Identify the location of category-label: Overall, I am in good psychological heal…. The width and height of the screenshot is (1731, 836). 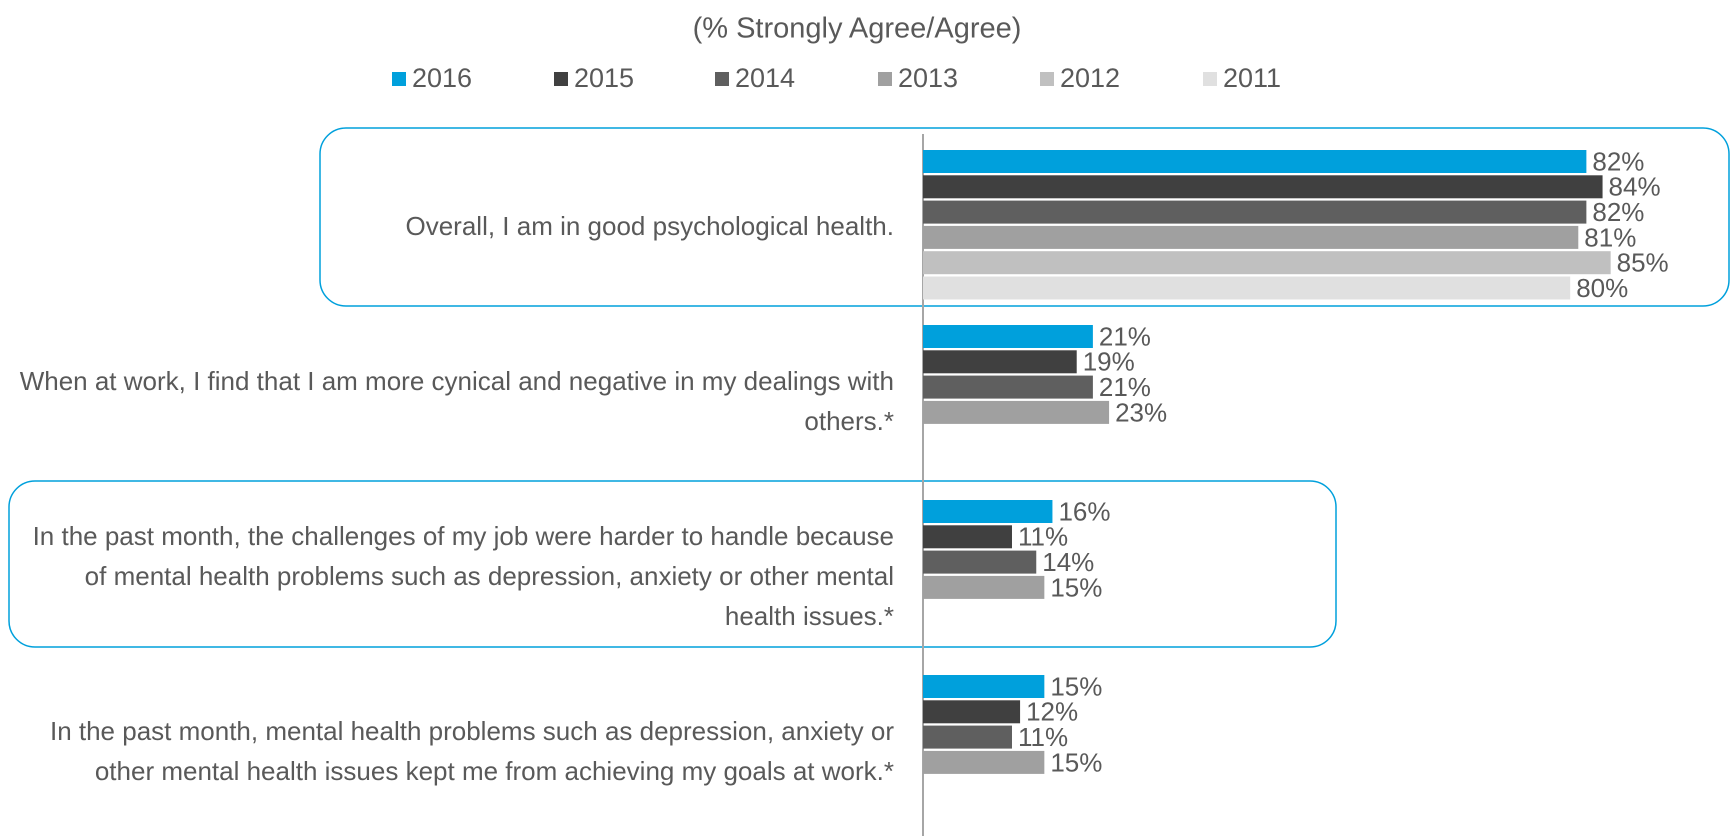
(650, 226).